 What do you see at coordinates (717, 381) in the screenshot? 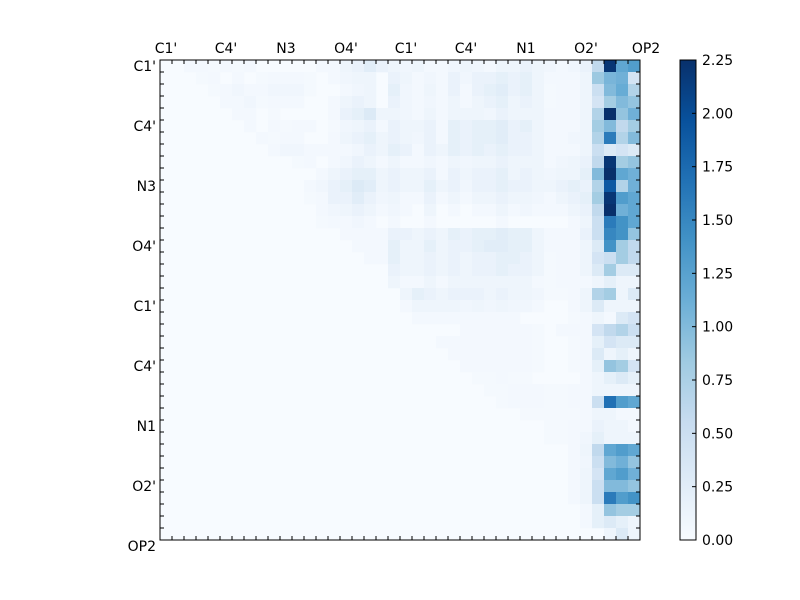
I see `colorbar-tick-label: 0.75` at bounding box center [717, 381].